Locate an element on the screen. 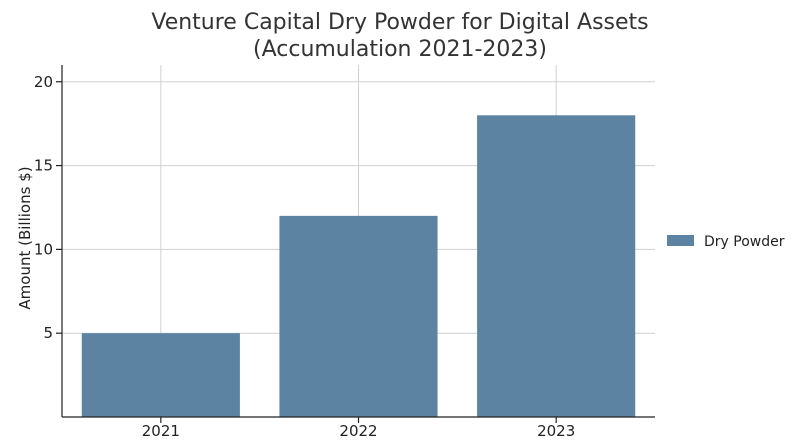 This screenshot has width=800, height=447. x-tick-label: 2022 is located at coordinates (358, 431).